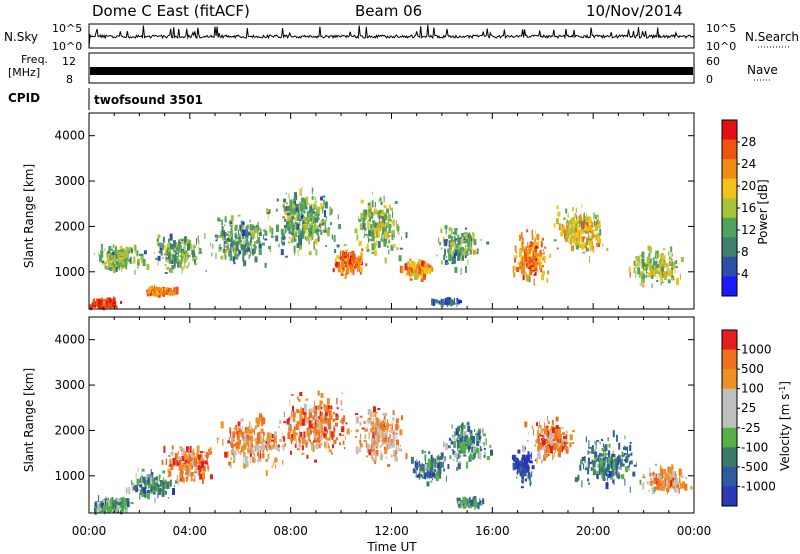  I want to click on velocity-colorbar-label-main: Velocity [m s, so click(785, 432).